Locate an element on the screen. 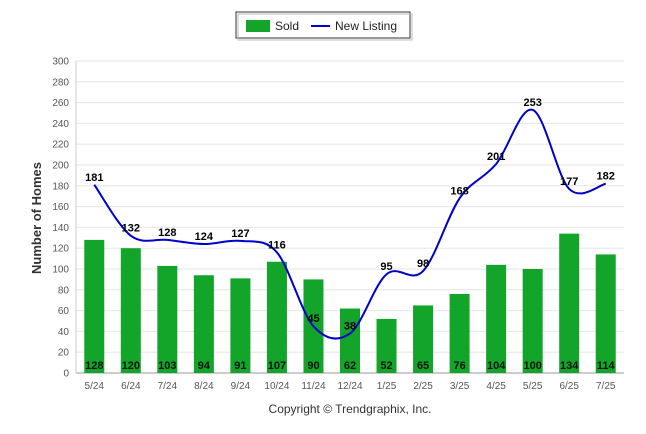  x-tick-label: 7/25 is located at coordinates (606, 386).